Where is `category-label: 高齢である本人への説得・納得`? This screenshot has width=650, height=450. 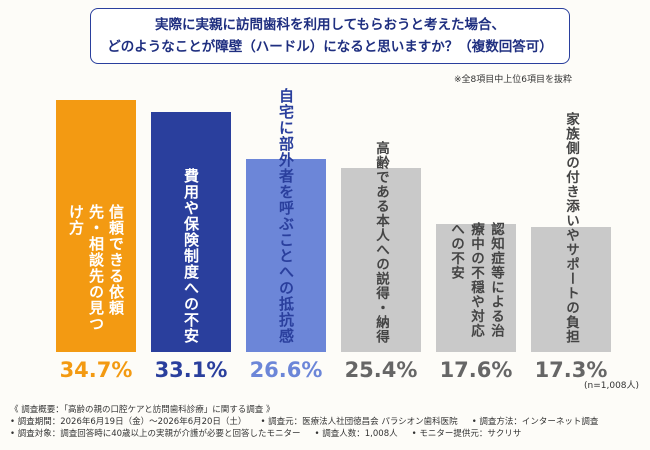
category-label: 高齢である本人への説得・納得 is located at coordinates (381, 242).